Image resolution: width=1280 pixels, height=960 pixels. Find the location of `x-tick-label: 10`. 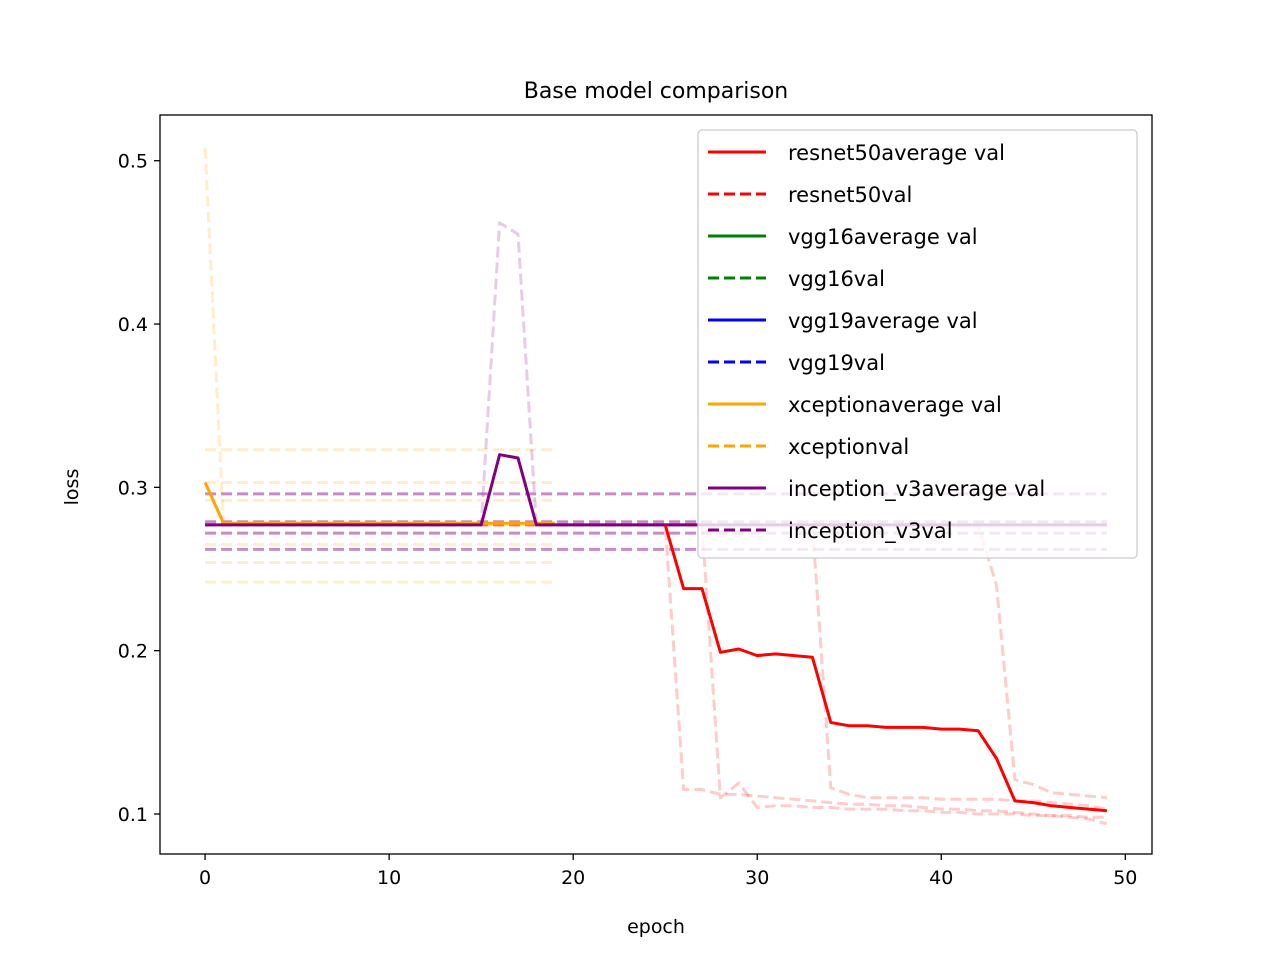

x-tick-label: 10 is located at coordinates (389, 878).